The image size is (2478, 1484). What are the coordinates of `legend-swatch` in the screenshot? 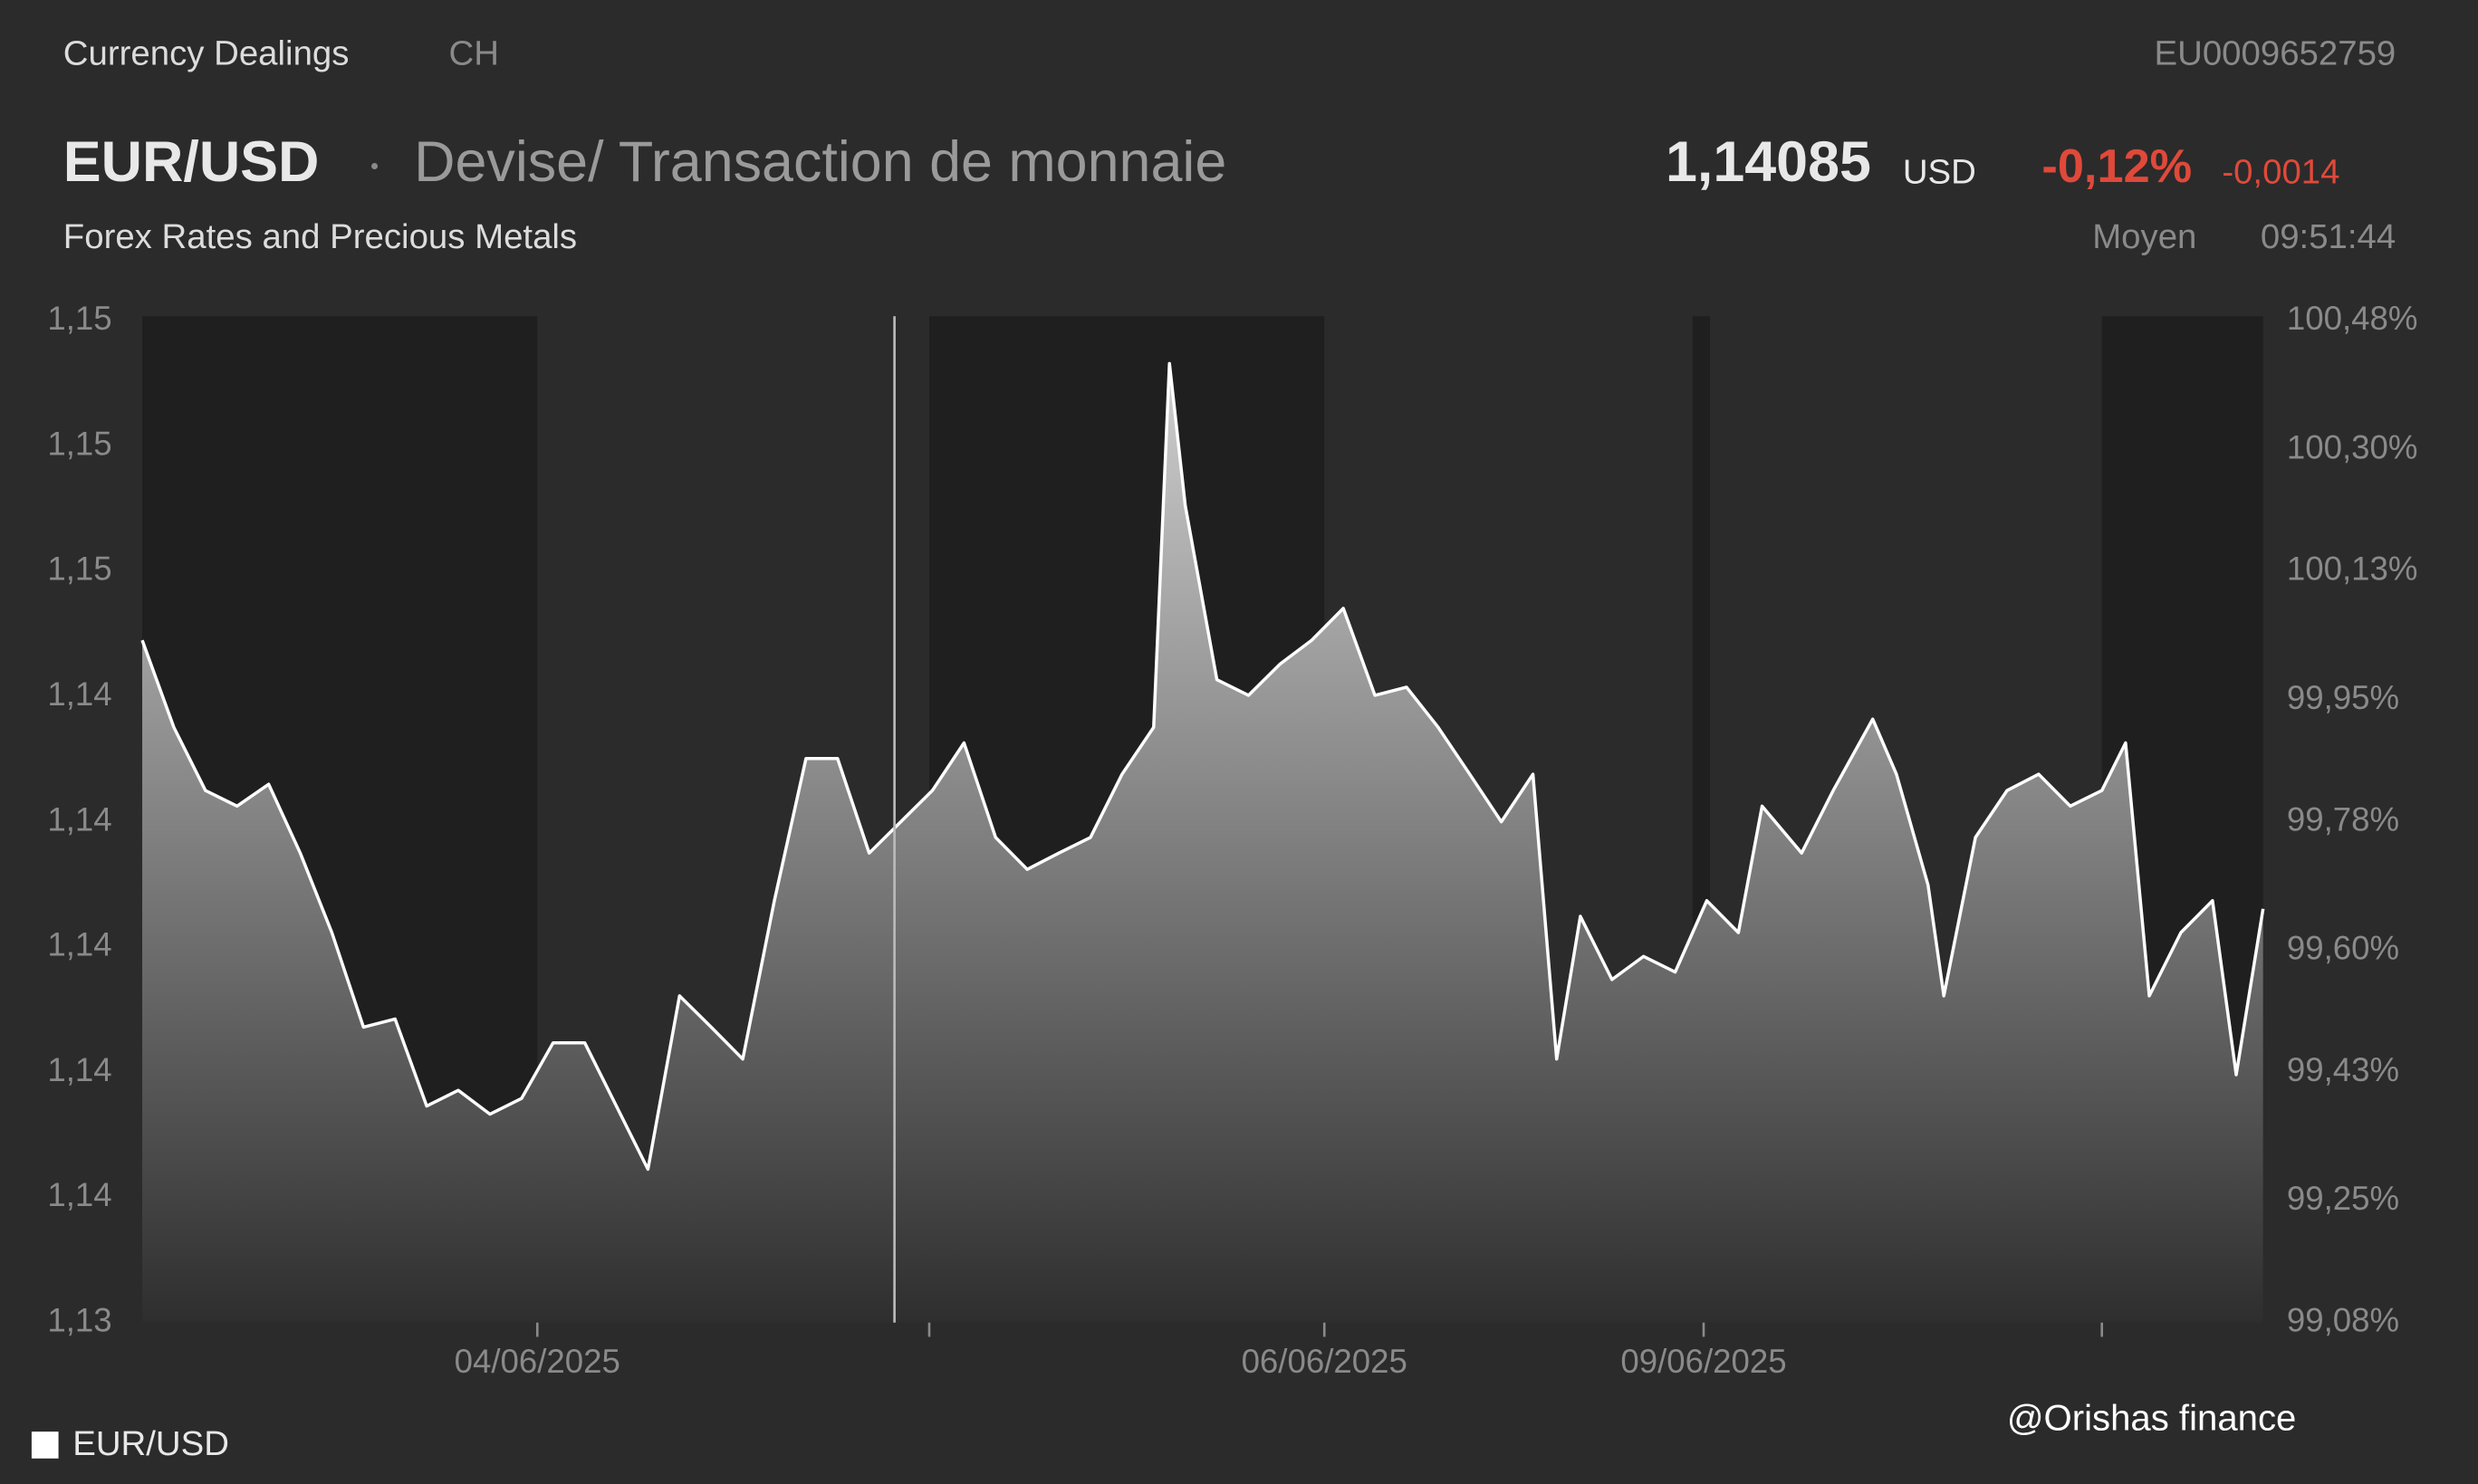 It's located at (45, 1445).